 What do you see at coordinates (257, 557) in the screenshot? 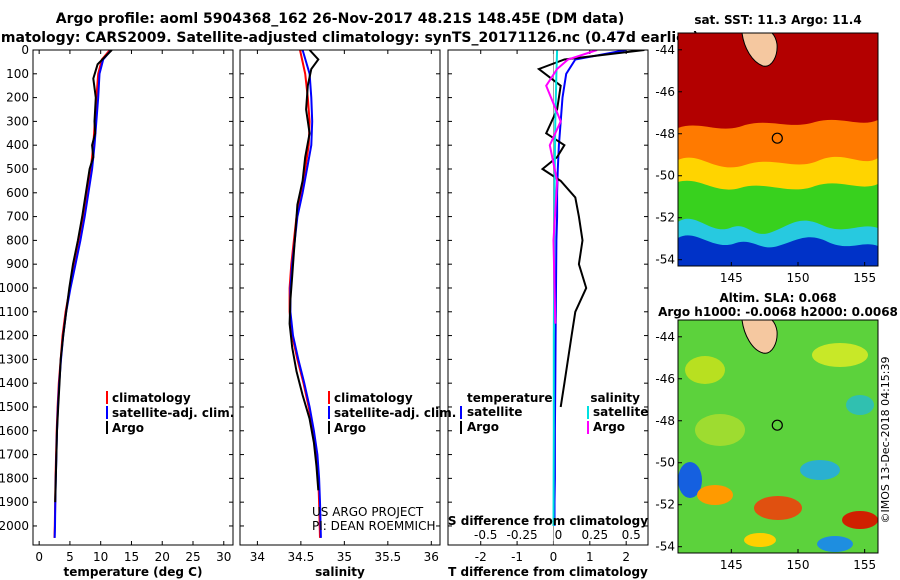
I see `x-tick-label: 34` at bounding box center [257, 557].